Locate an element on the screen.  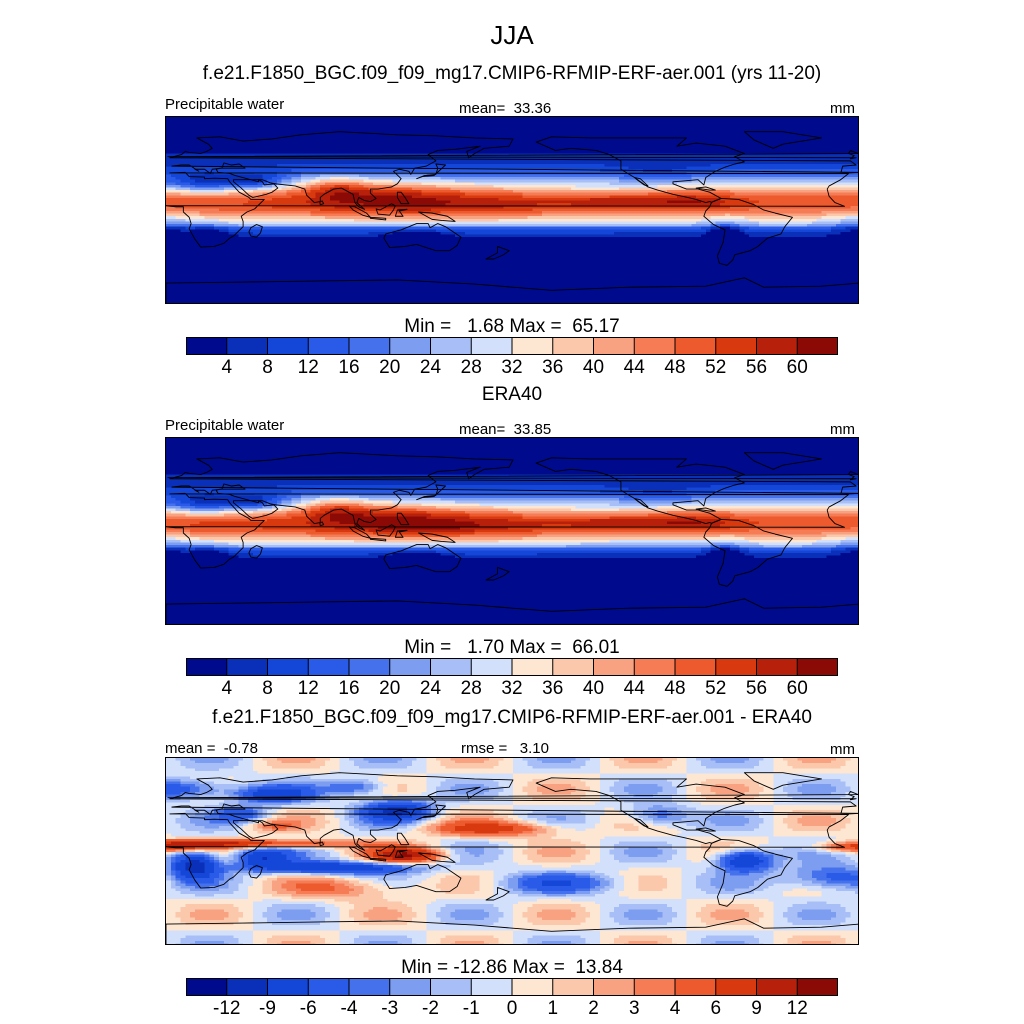
panel2-colorbar-tick-label: 44 is located at coordinates (634, 688).